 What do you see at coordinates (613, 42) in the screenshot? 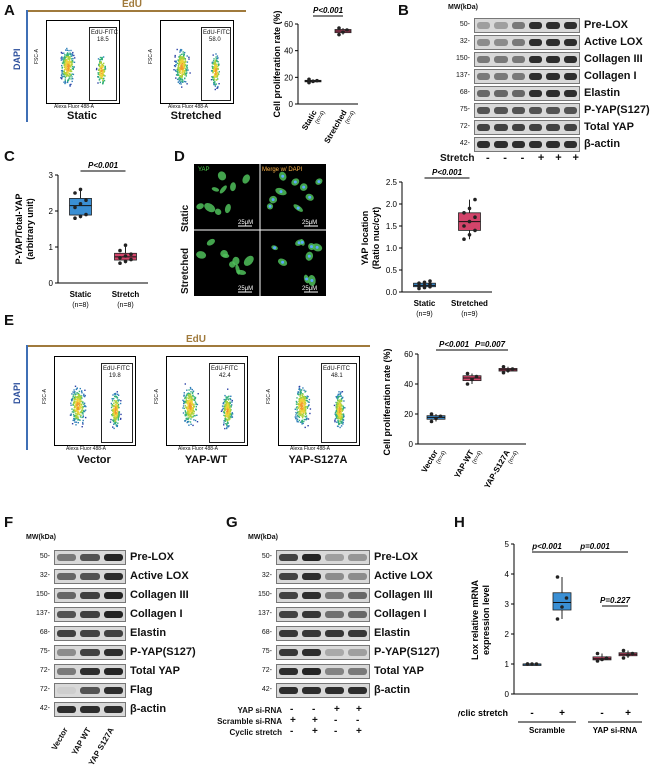
I see `protein-label: Active LOX` at bounding box center [613, 42].